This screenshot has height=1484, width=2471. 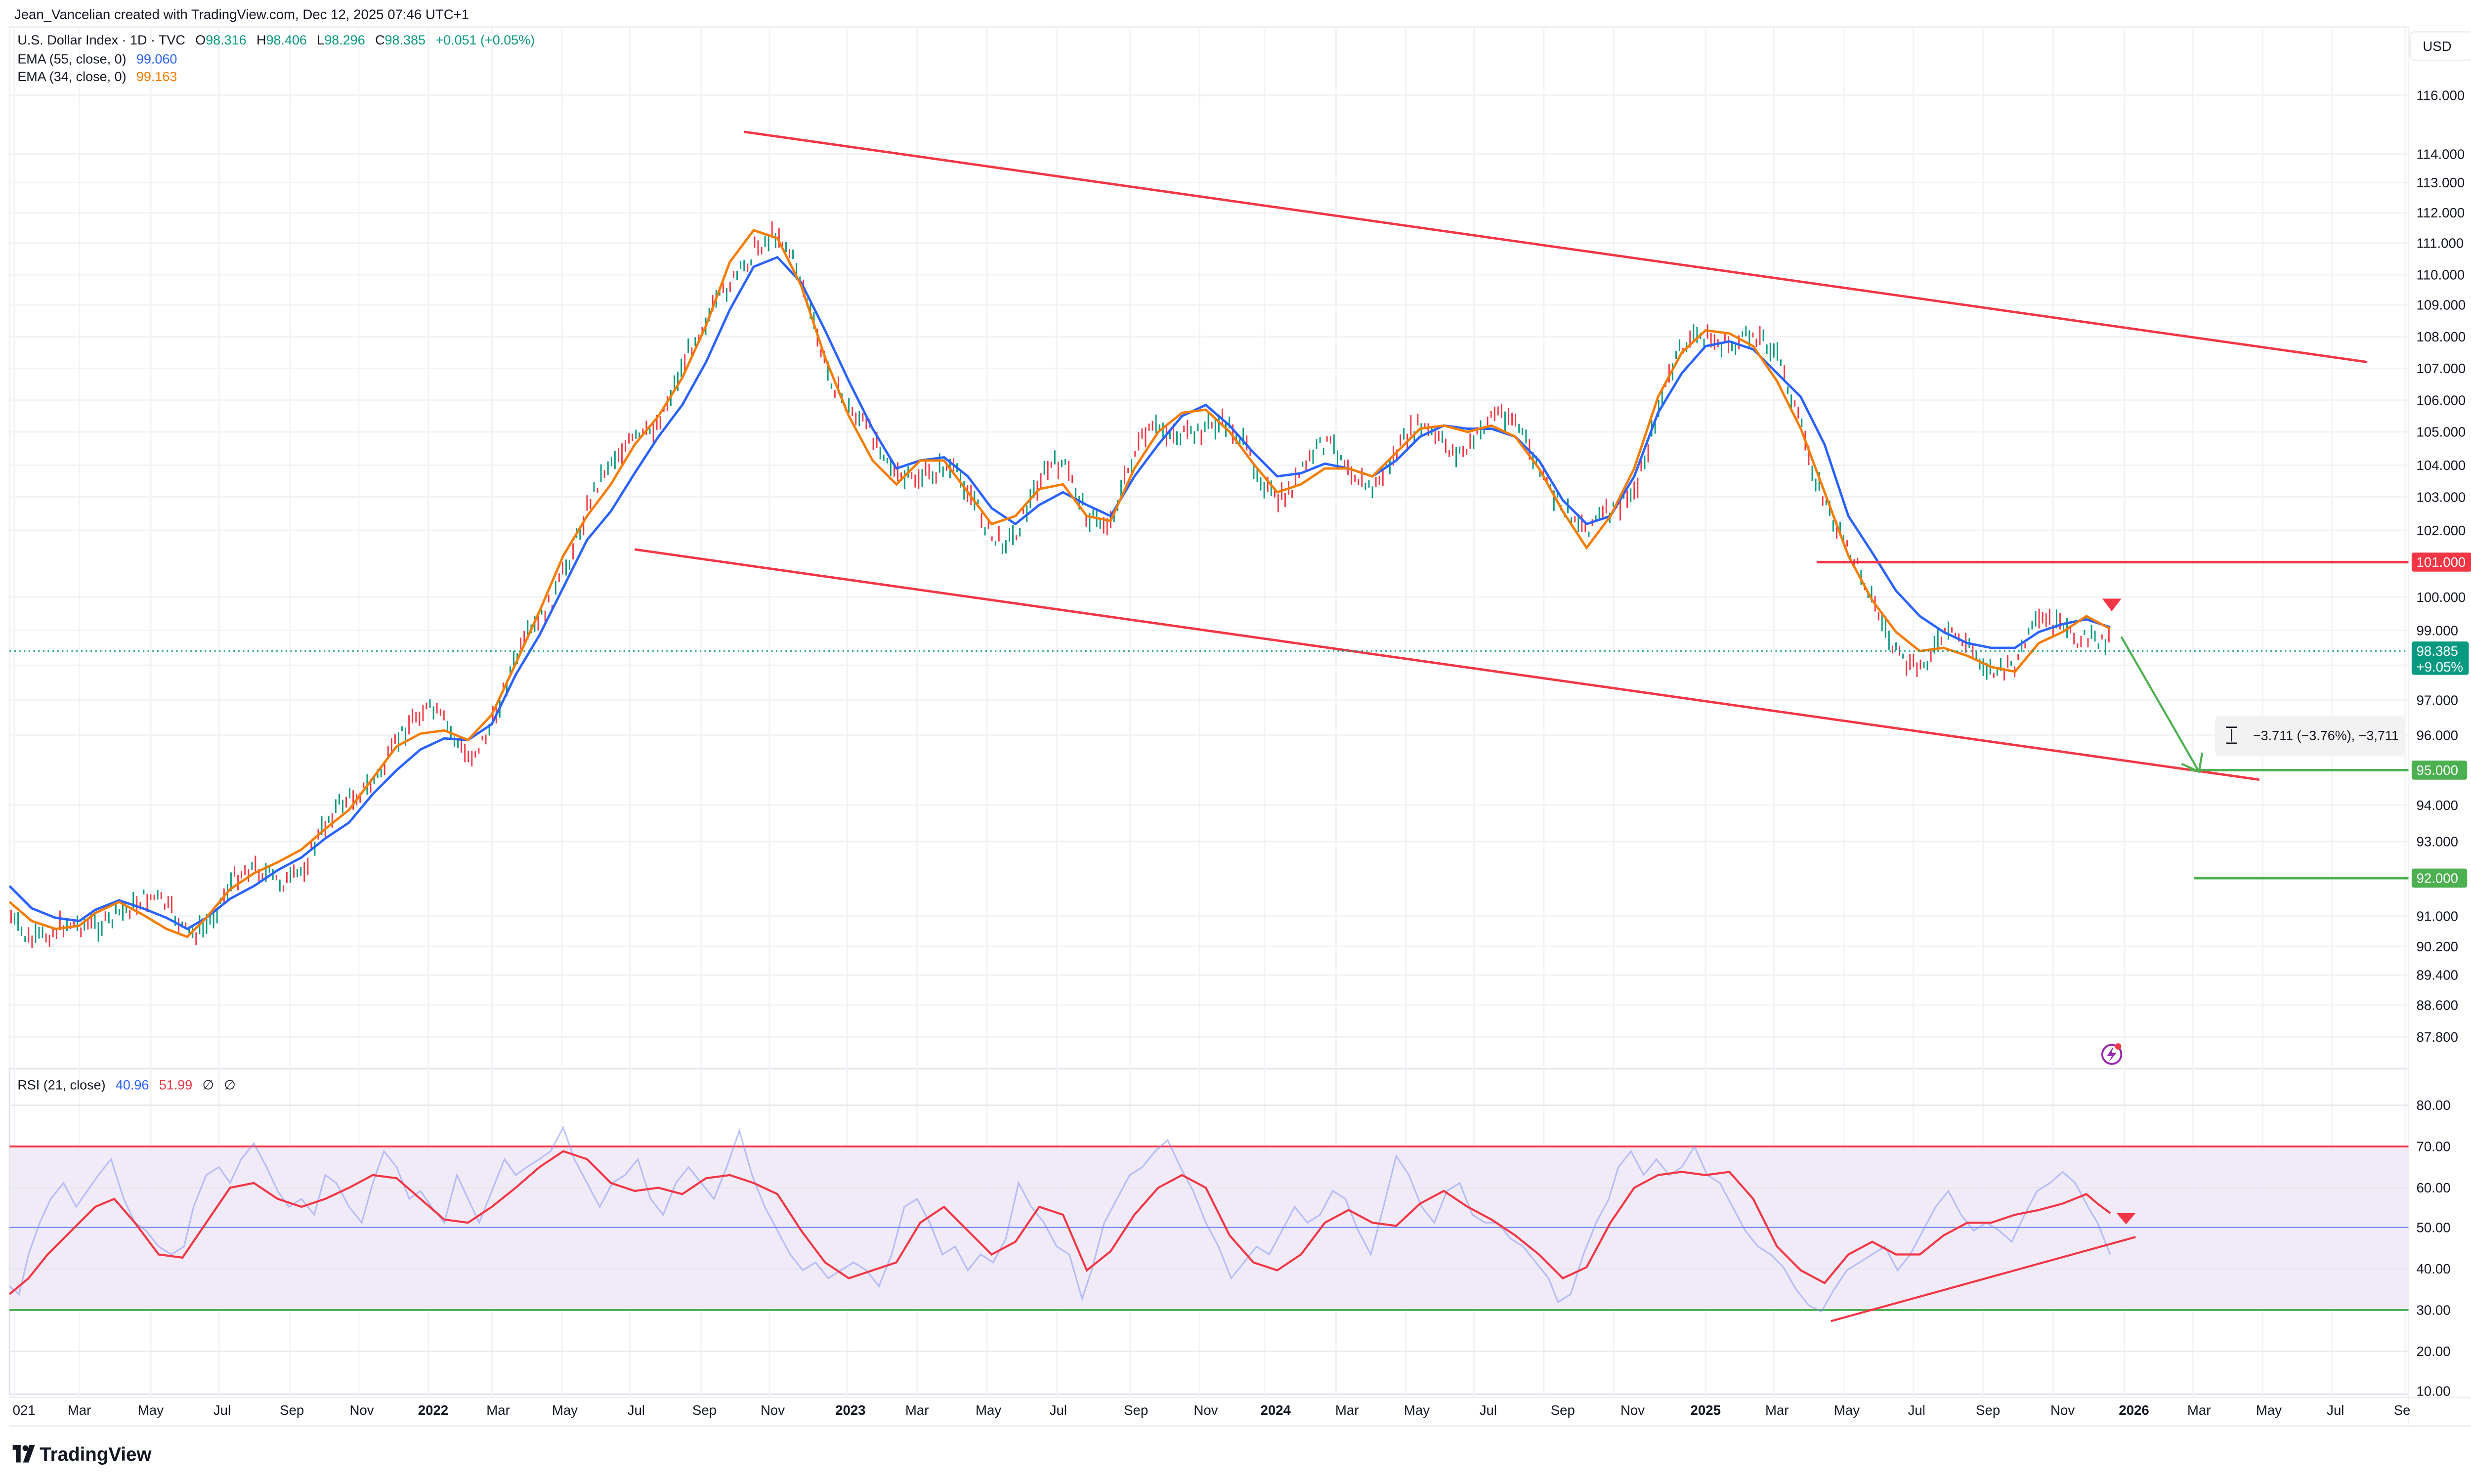 What do you see at coordinates (2326, 735) in the screenshot?
I see `price-range-text: −3.711 (−3.76%), −3,711` at bounding box center [2326, 735].